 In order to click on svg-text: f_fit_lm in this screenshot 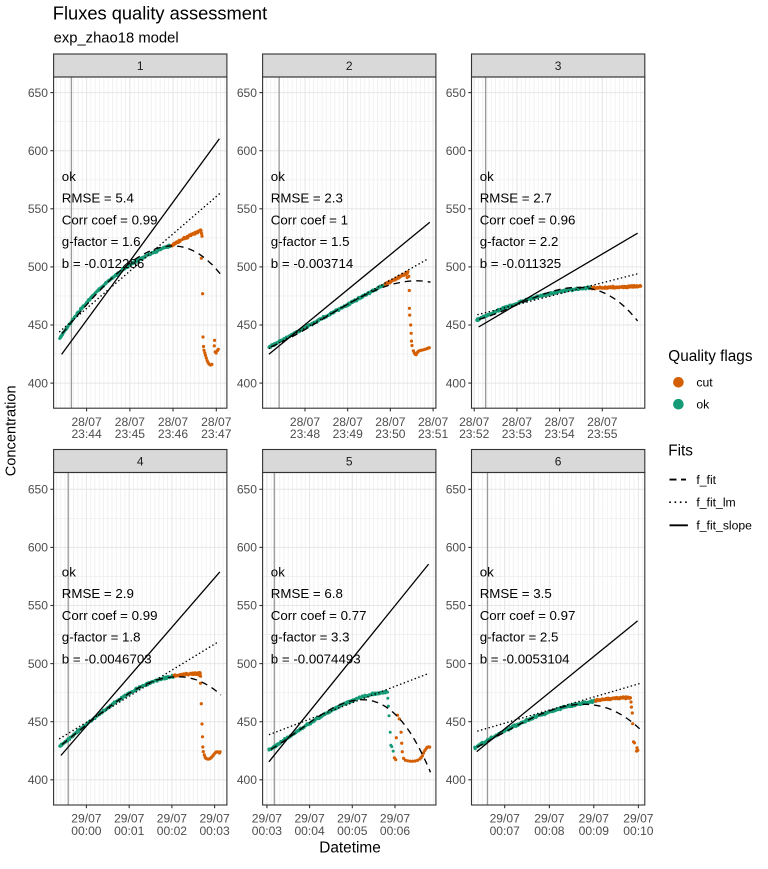, I will do `click(715, 503)`.